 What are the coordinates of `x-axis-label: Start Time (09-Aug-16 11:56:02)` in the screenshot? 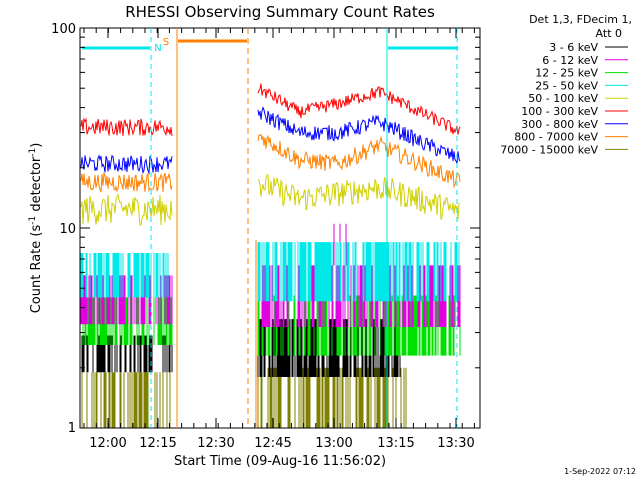 It's located at (280, 461).